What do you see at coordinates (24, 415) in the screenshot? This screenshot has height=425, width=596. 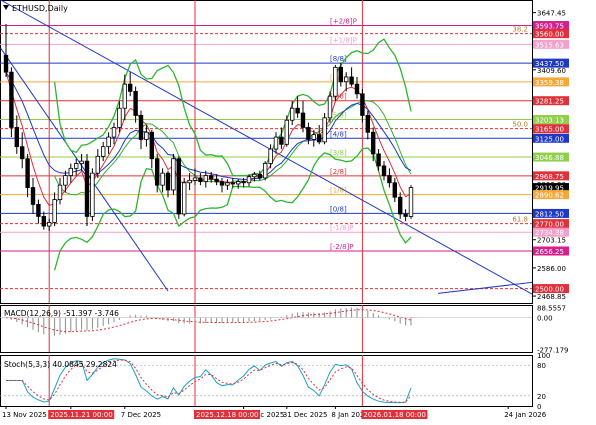 I see `time-tick-label: 13 Nov 2025` at bounding box center [24, 415].